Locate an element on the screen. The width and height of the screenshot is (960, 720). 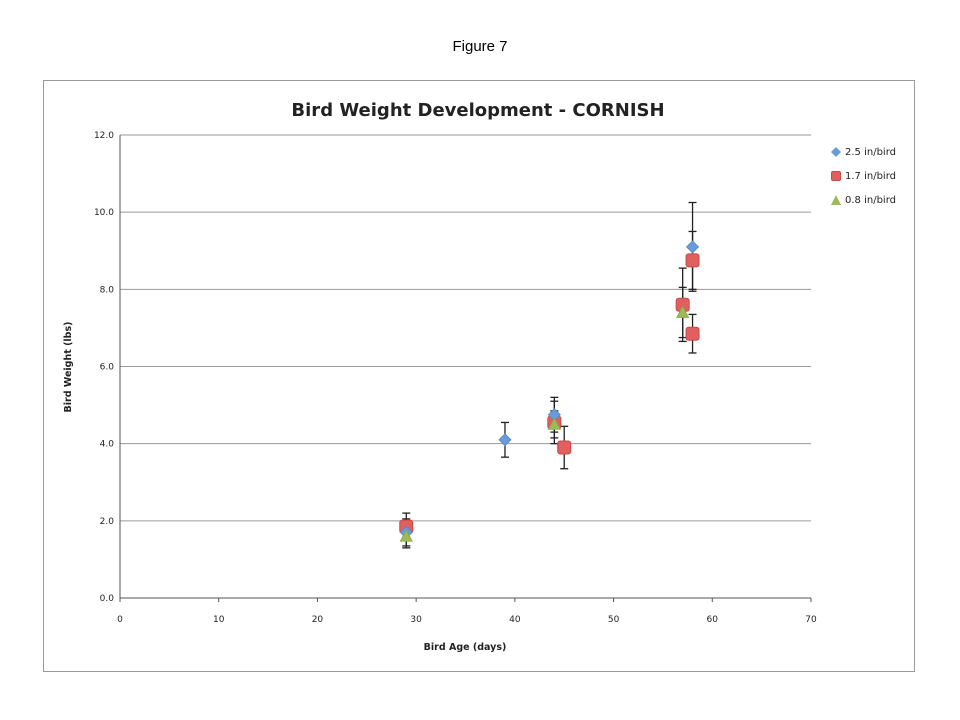
legend-item: 2.5 in/bird is located at coordinates (863, 152).